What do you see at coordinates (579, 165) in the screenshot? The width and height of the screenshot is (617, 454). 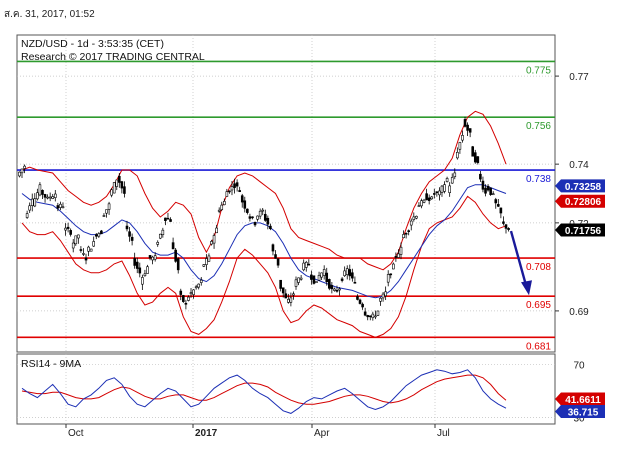 I see `y-tick-0.74: 0.74` at bounding box center [579, 165].